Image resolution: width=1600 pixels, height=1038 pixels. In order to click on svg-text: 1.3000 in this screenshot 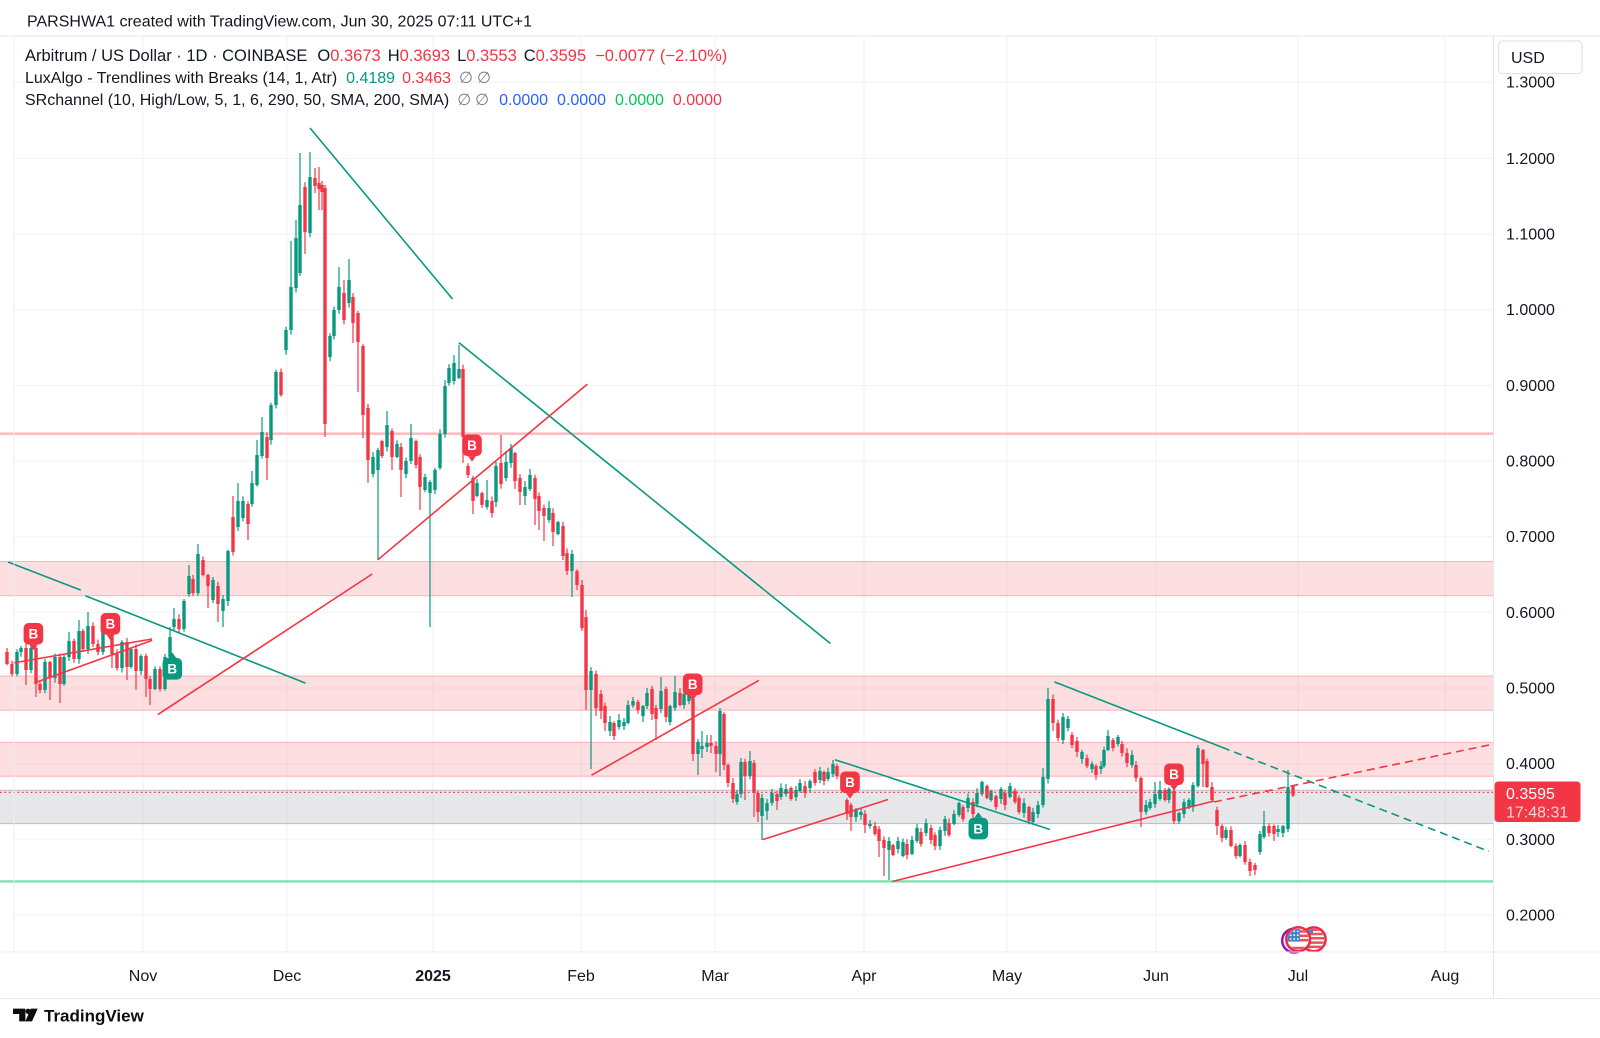, I will do `click(1530, 83)`.